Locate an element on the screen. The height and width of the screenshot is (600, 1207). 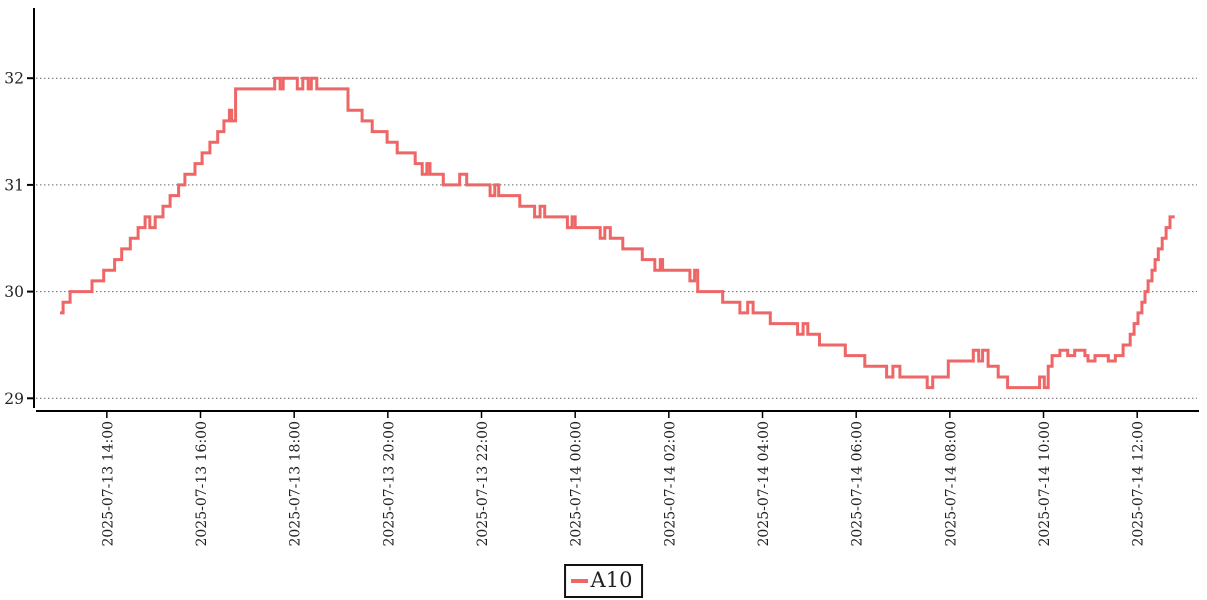
x-tick-label: 2025-07-14 10:00 is located at coordinates (1045, 484).